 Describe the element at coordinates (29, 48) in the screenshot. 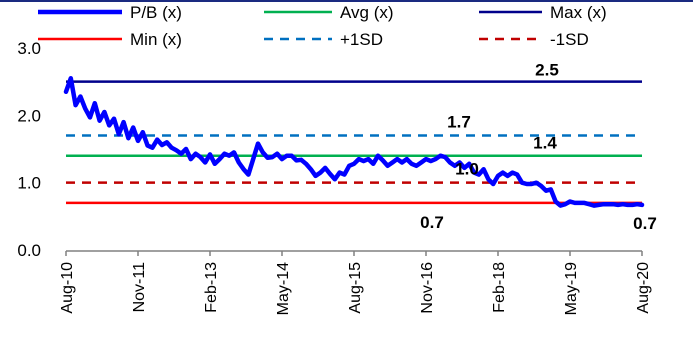

I see `y-tick-label: 3.0` at that location.